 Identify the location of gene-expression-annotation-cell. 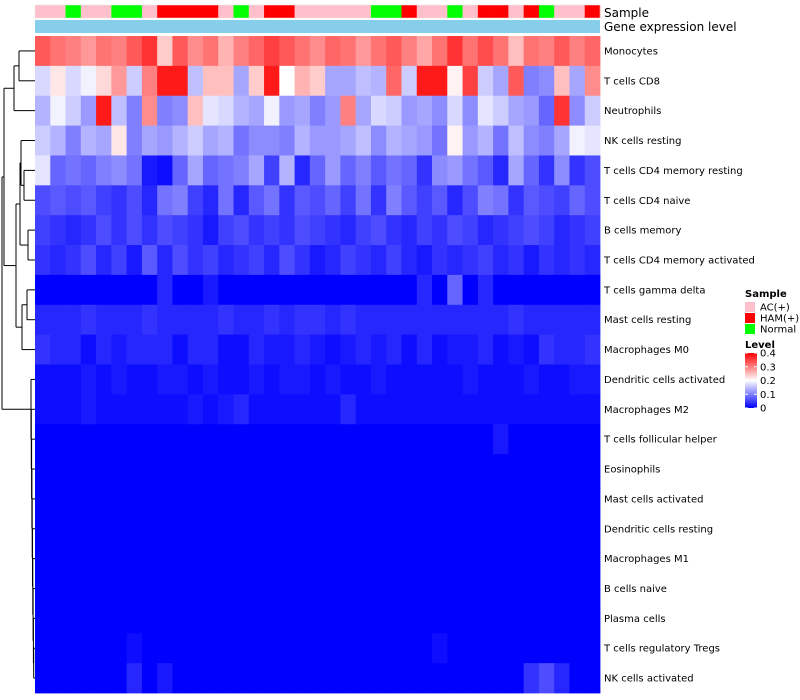
(317, 26).